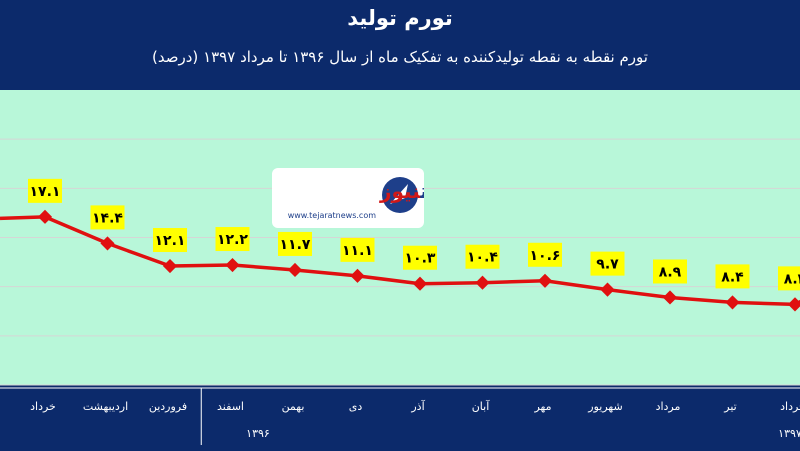  Describe the element at coordinates (792, 279) in the screenshot. I see `data-label: ۸.۲` at that location.